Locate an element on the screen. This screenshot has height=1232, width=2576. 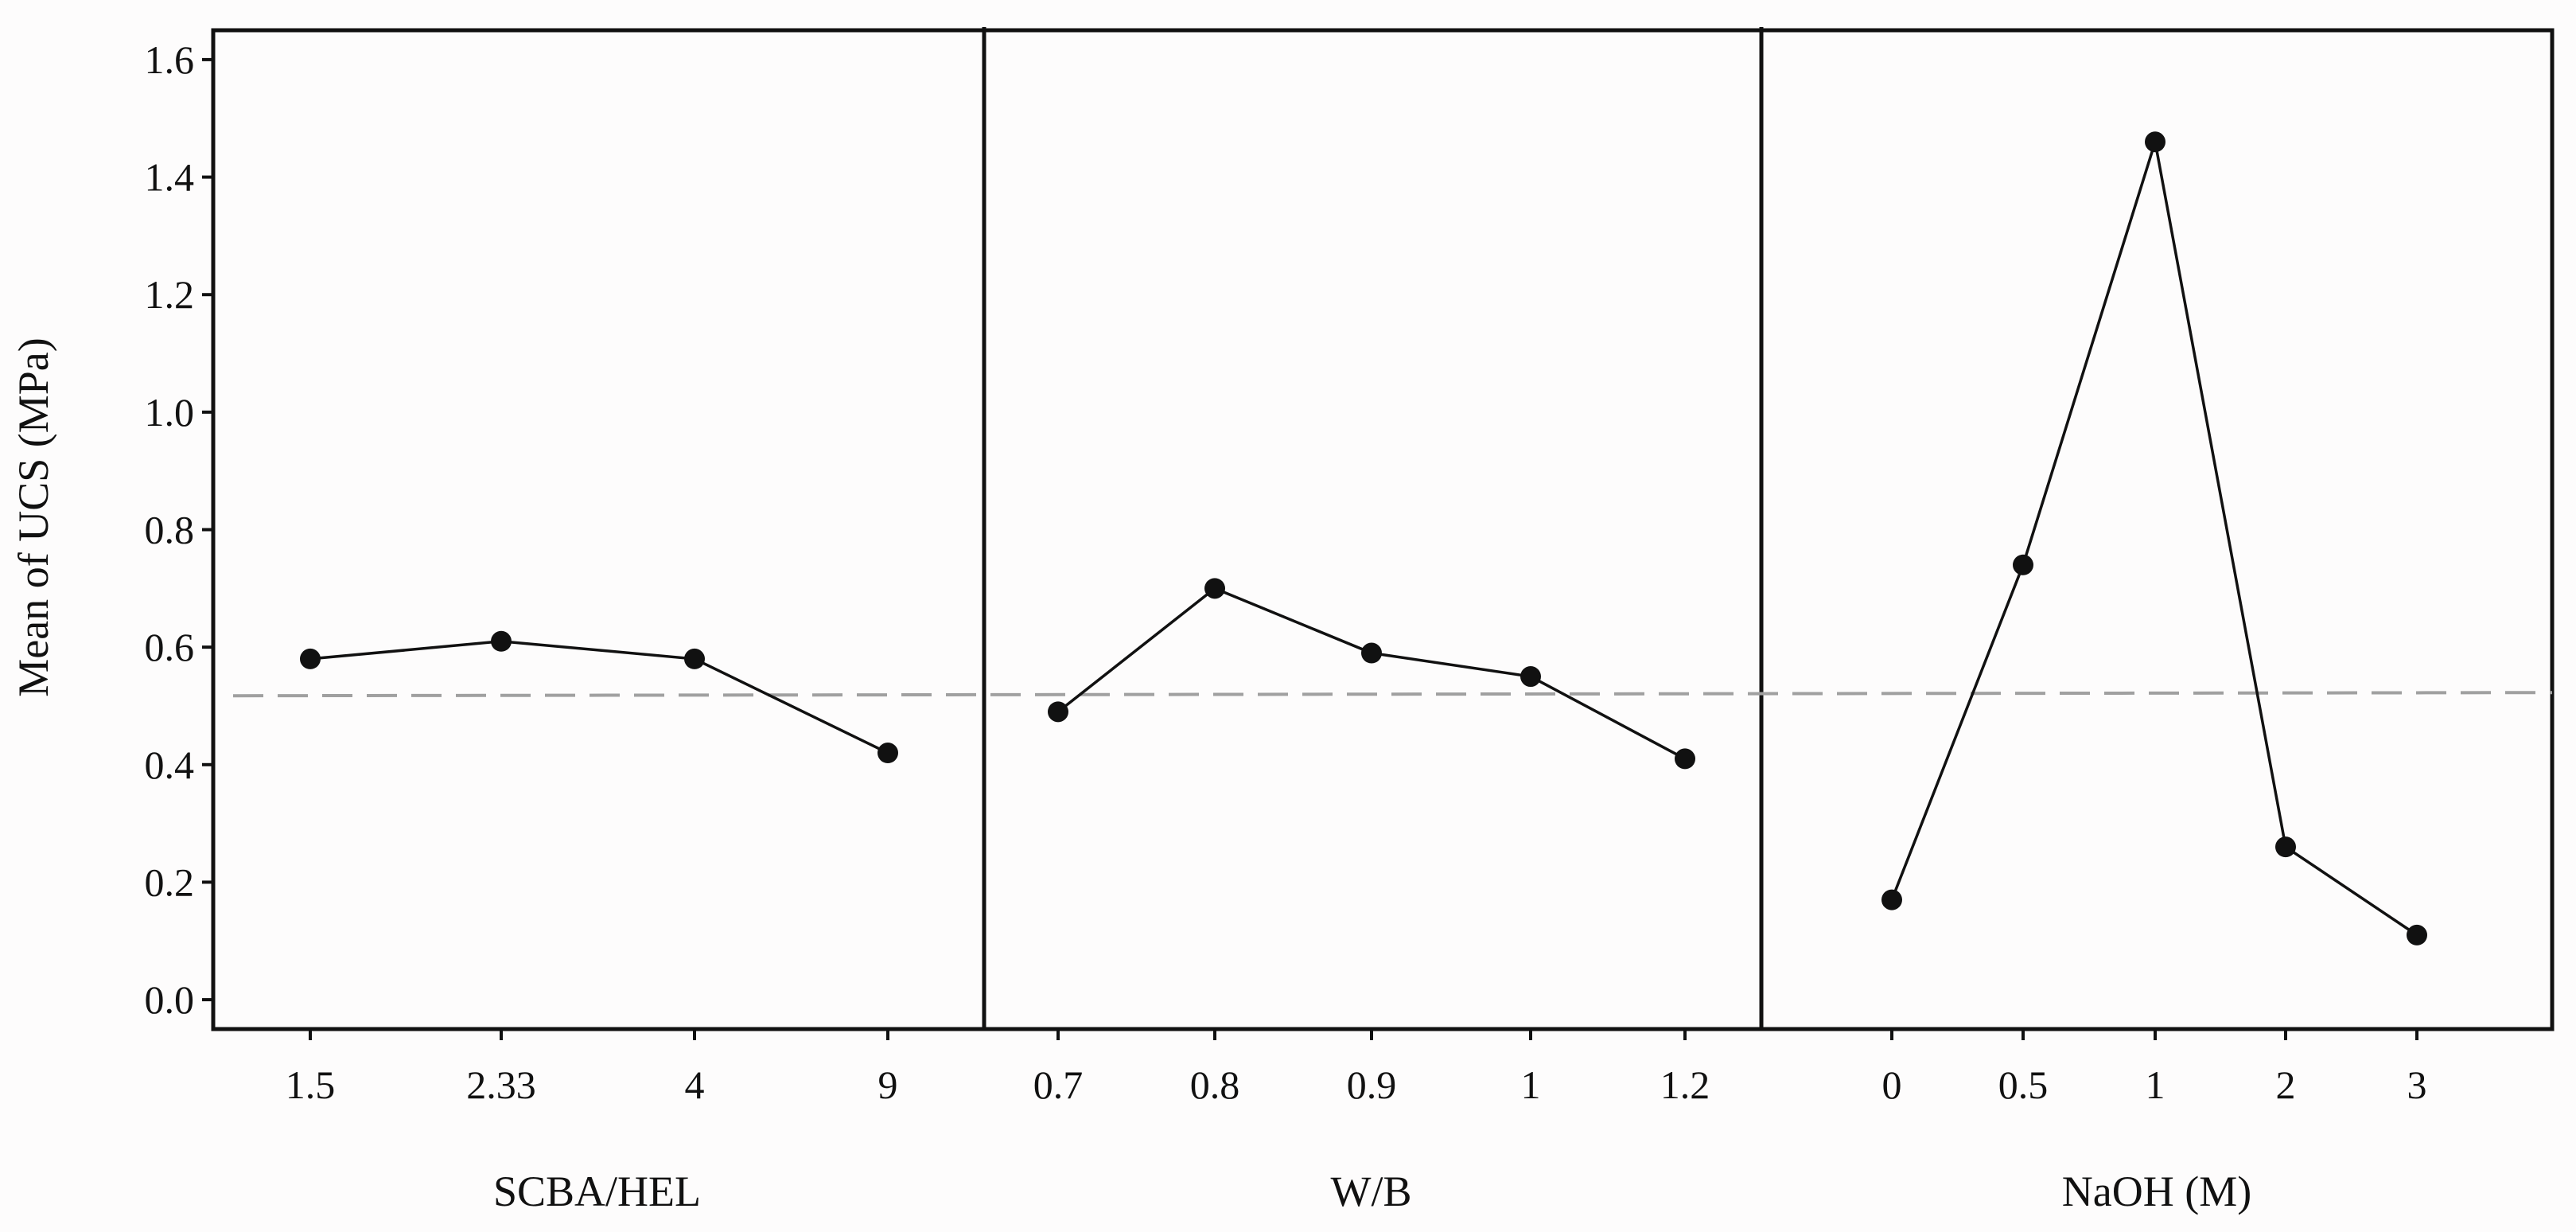
x-tick-label: 9 is located at coordinates (888, 1084).